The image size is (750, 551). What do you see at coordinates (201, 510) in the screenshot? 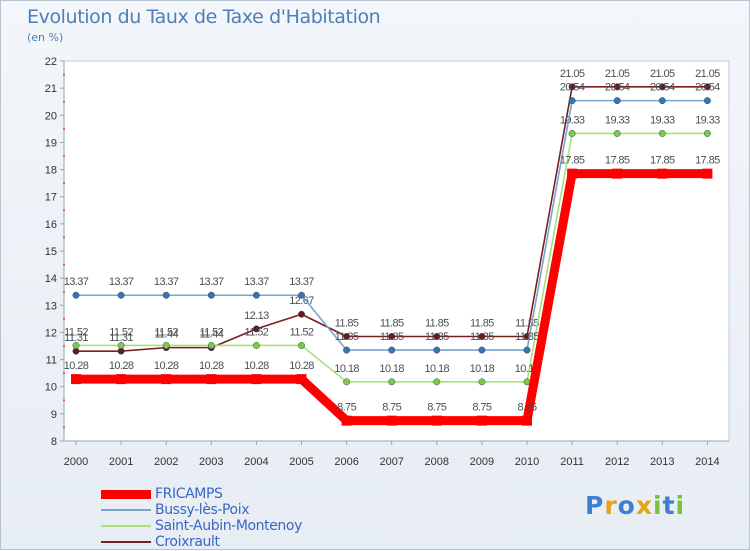
I see `legend-item-bussy-les-poix: Bussy-lès-Poix` at bounding box center [201, 510].